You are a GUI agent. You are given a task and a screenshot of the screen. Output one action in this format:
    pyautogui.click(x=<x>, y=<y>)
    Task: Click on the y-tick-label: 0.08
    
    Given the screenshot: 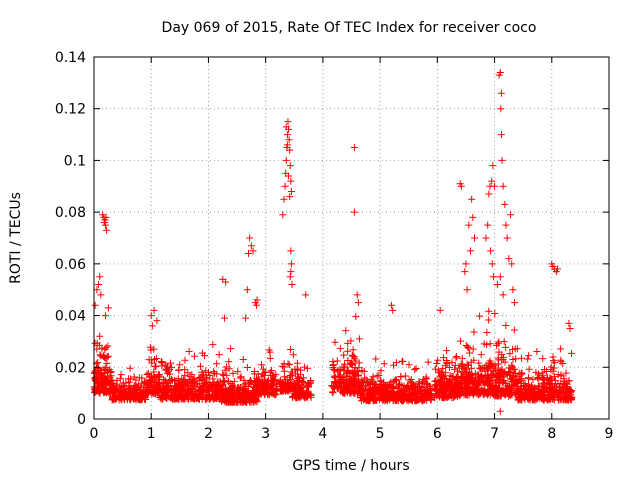 What is the action you would take?
    pyautogui.click(x=70, y=213)
    